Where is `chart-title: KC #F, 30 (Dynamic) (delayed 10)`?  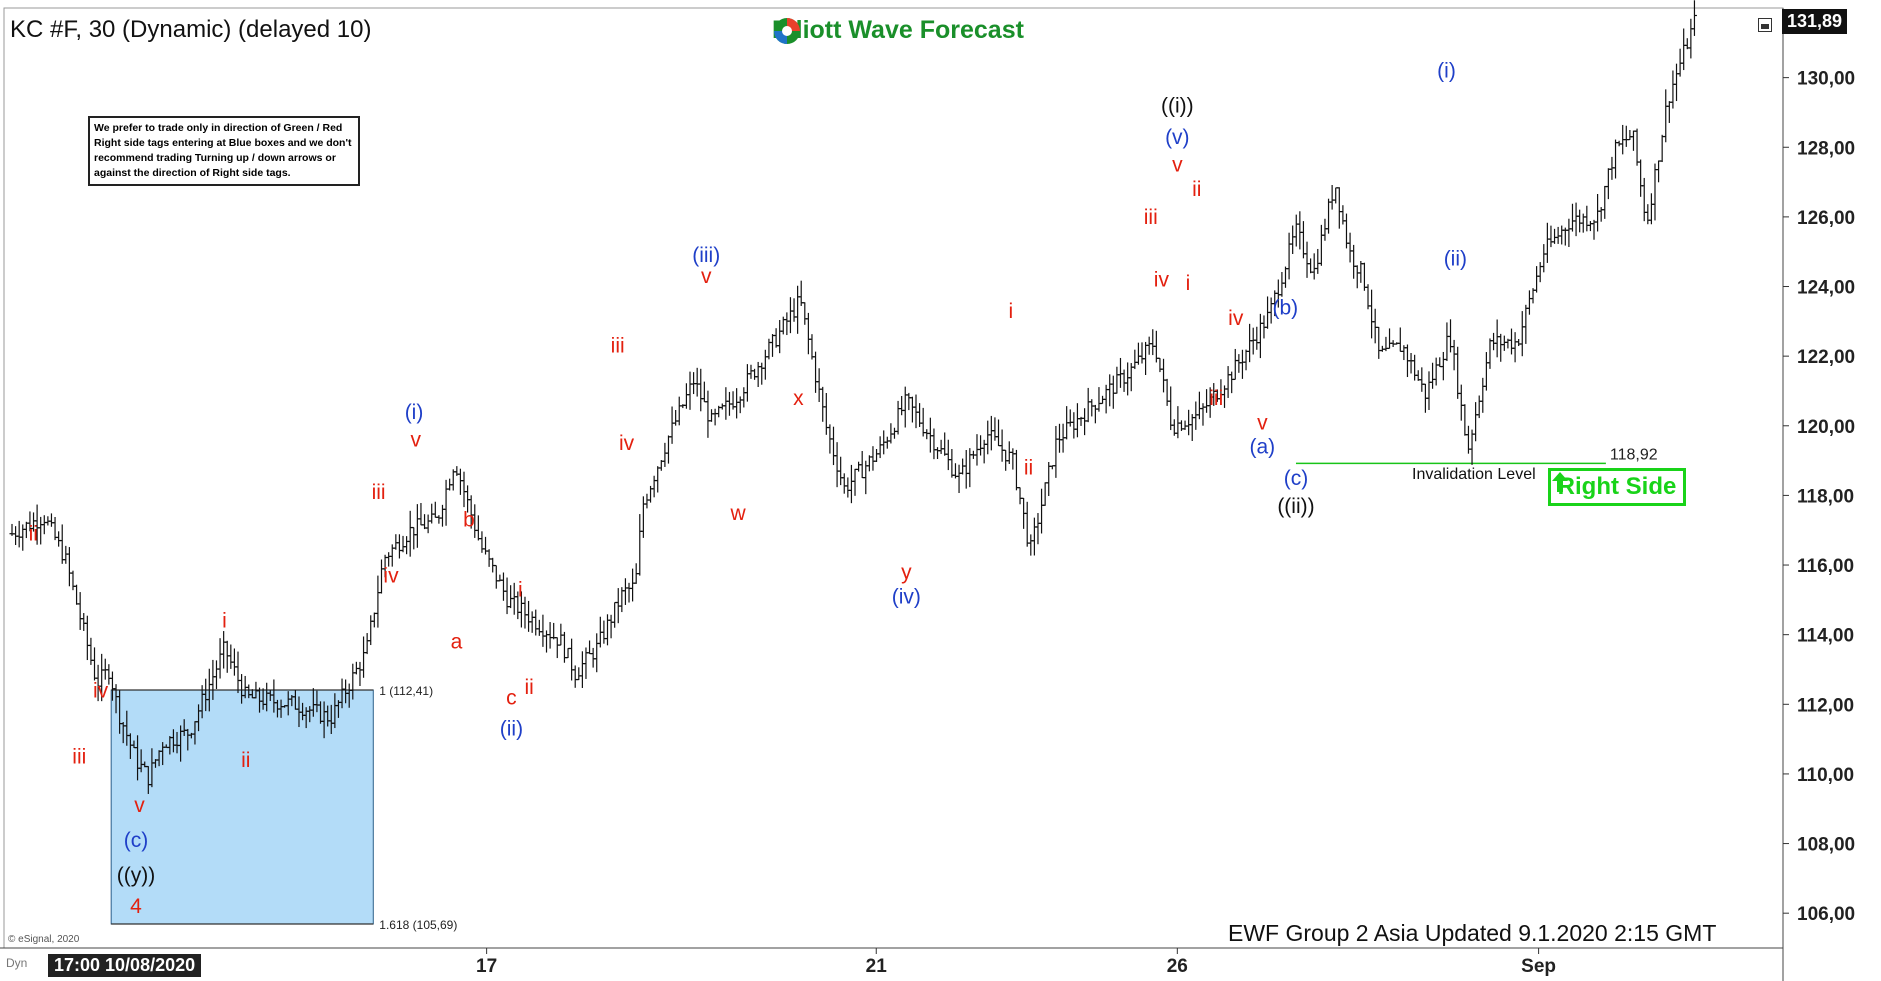
chart-title: KC #F, 30 (Dynamic) (delayed 10) is located at coordinates (191, 29).